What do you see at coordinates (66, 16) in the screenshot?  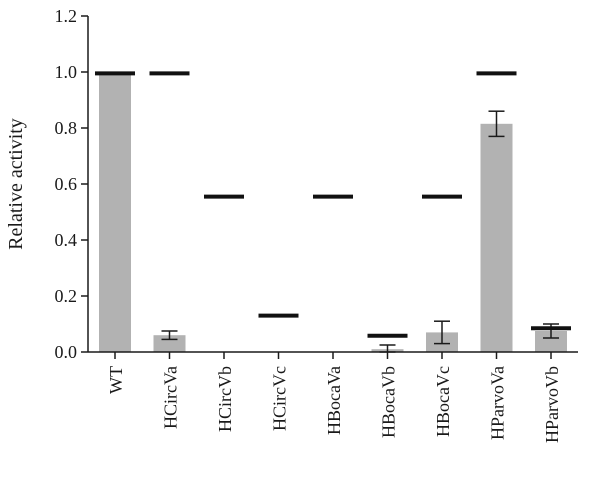 I see `y-tick-label: 1.2` at bounding box center [66, 16].